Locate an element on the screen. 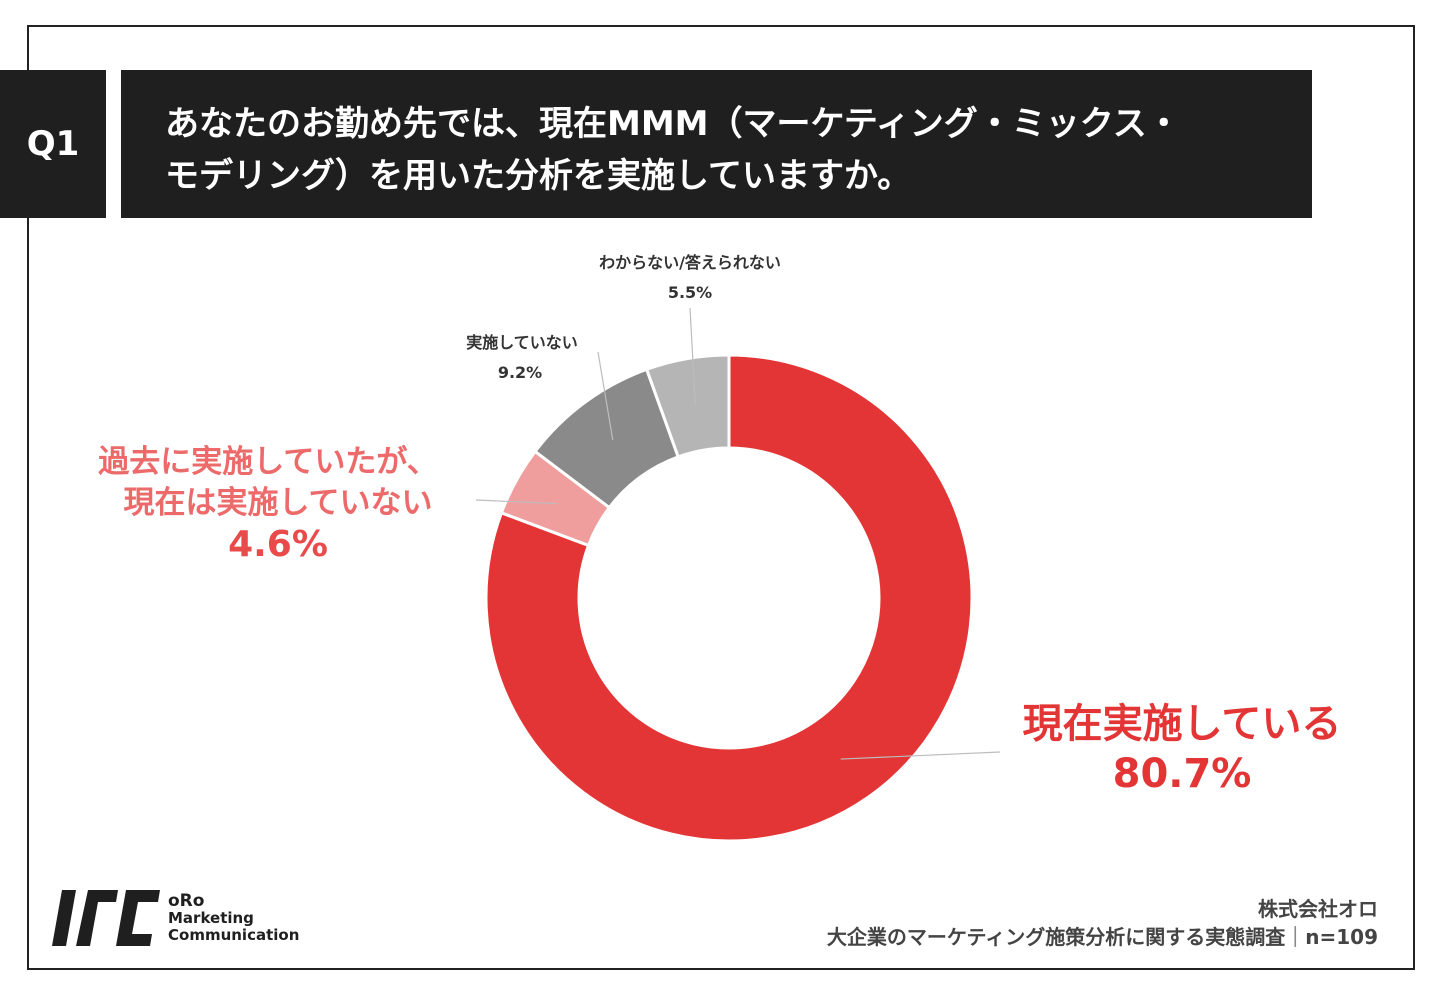  slice-value-past: 4.6% is located at coordinates (278, 544).